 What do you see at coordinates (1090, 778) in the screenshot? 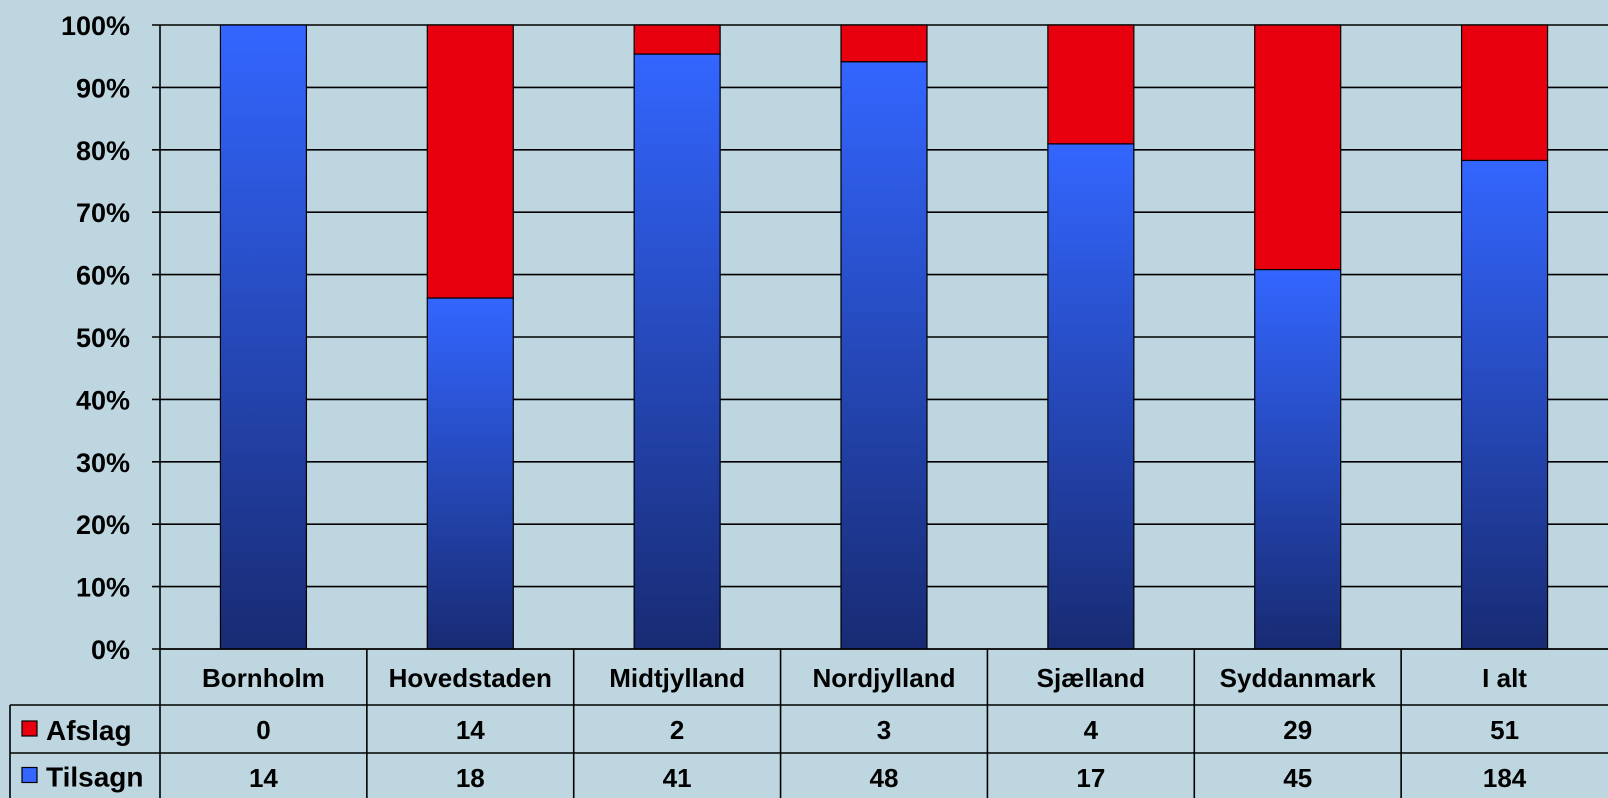
I see `tilsagn-value: 17` at bounding box center [1090, 778].